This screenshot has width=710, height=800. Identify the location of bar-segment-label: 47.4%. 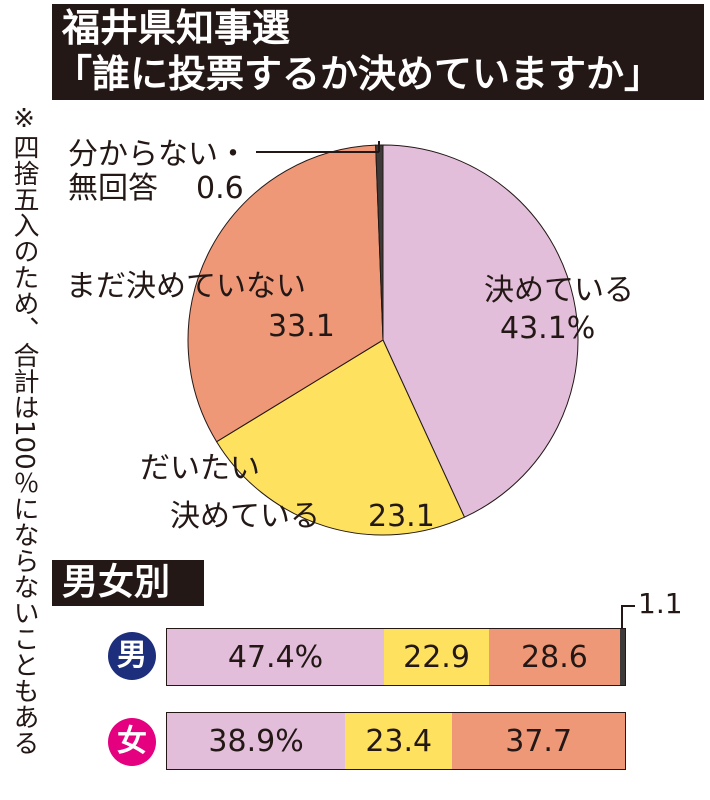
(275, 657).